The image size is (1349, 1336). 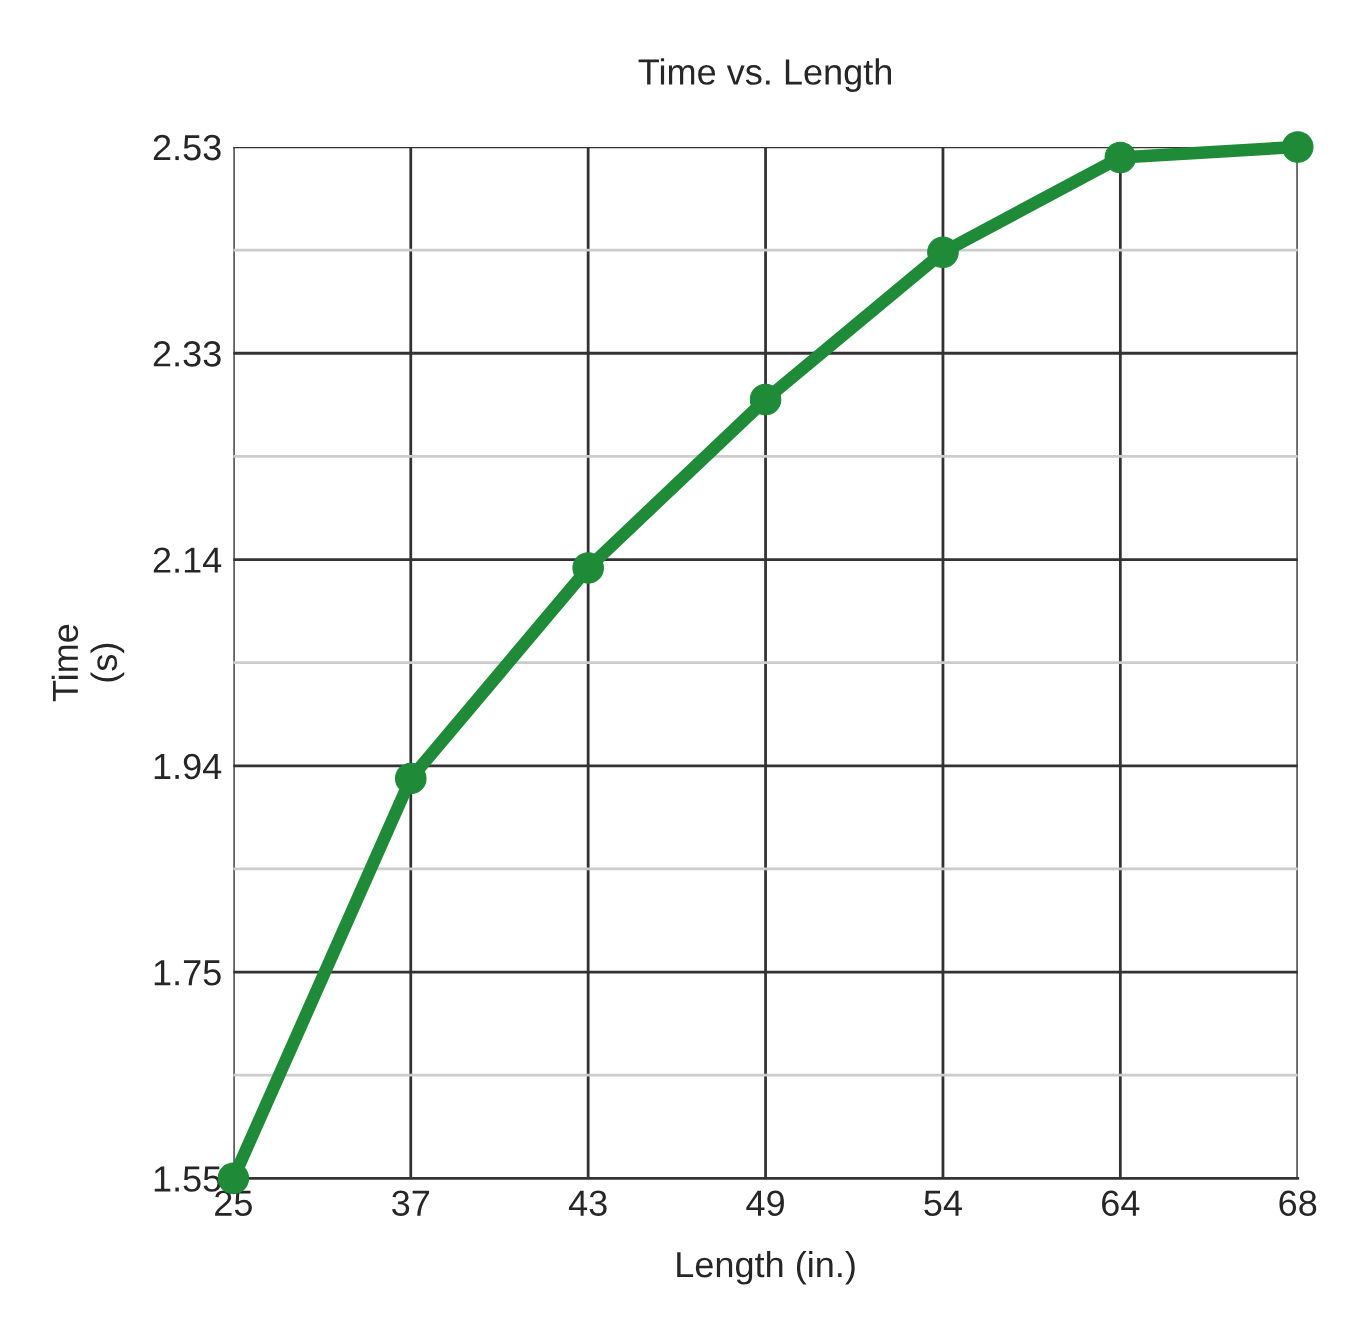 What do you see at coordinates (1298, 1203) in the screenshot?
I see `x-tick-label: 68` at bounding box center [1298, 1203].